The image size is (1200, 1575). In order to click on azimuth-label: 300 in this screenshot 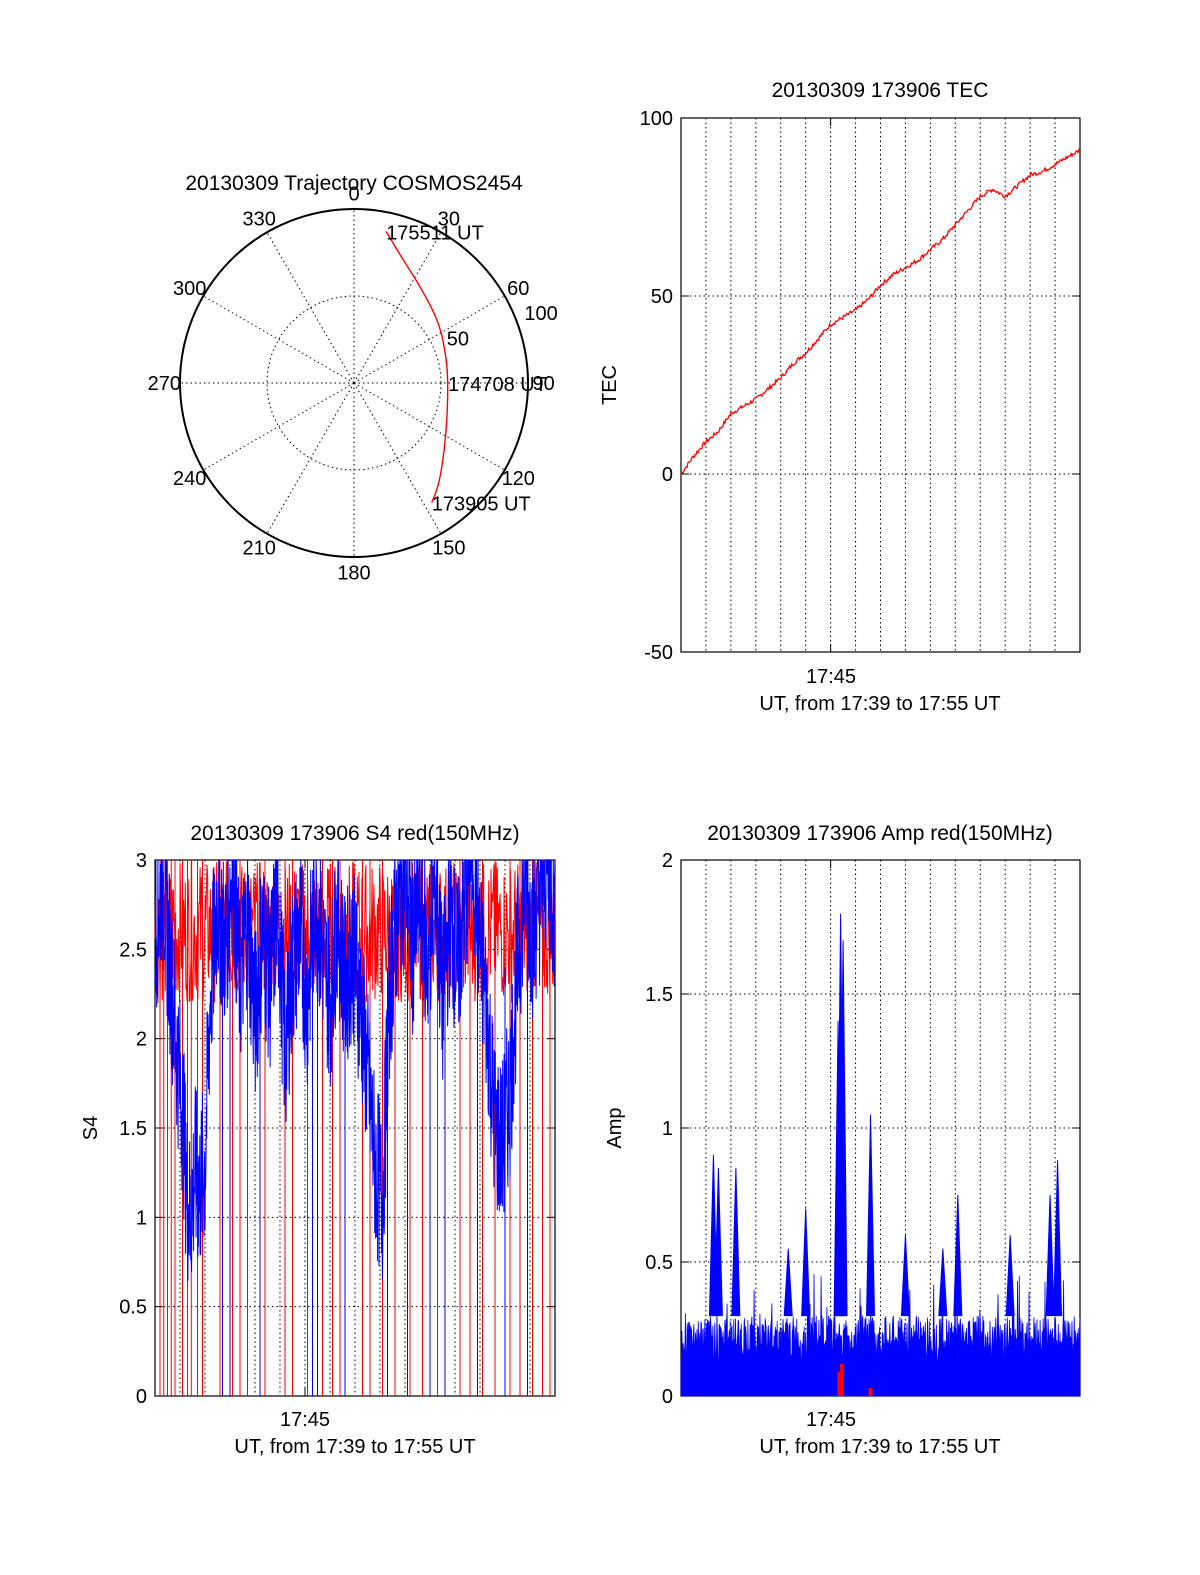, I will do `click(189, 289)`.